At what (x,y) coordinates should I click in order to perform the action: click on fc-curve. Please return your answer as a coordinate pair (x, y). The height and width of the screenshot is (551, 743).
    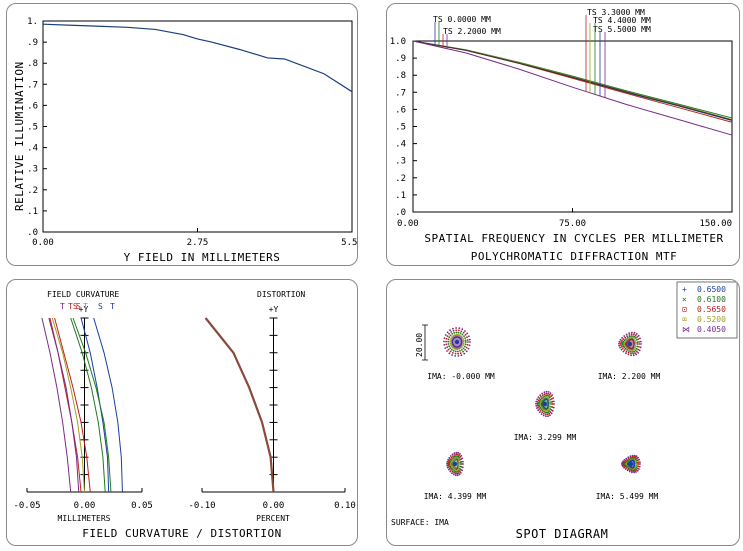
    Looking at the image, I should click on (64, 405).